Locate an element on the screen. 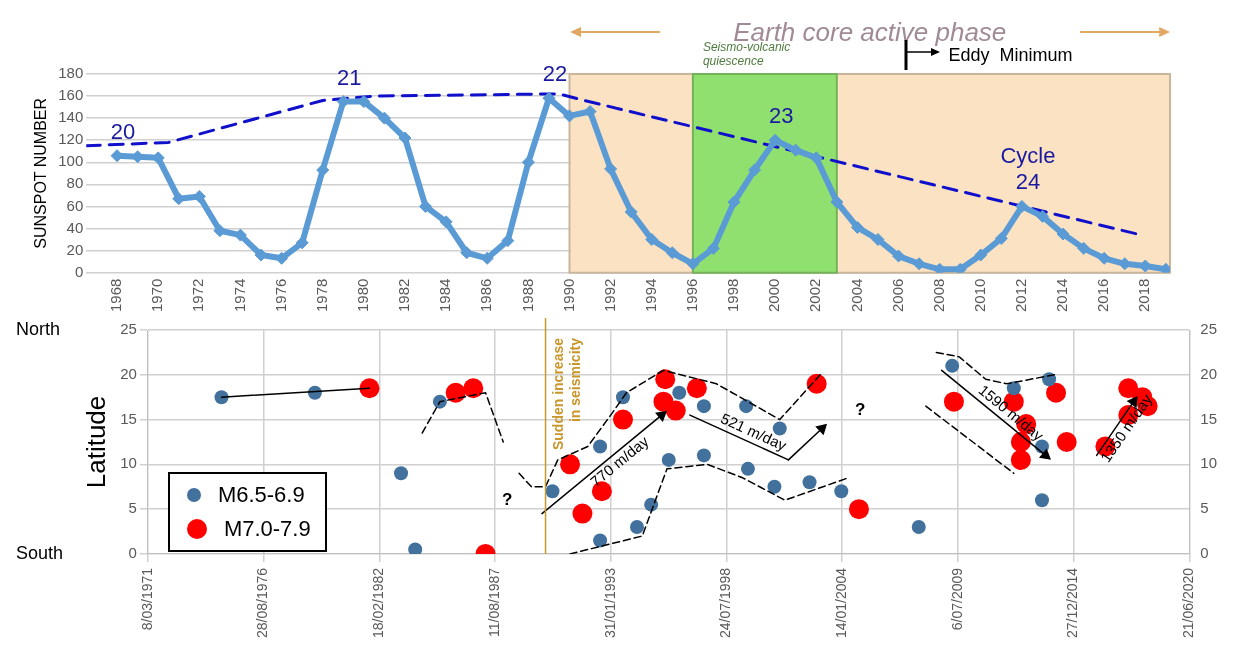 This screenshot has height=657, width=1250. x-tick-label: 1978 is located at coordinates (321, 295).